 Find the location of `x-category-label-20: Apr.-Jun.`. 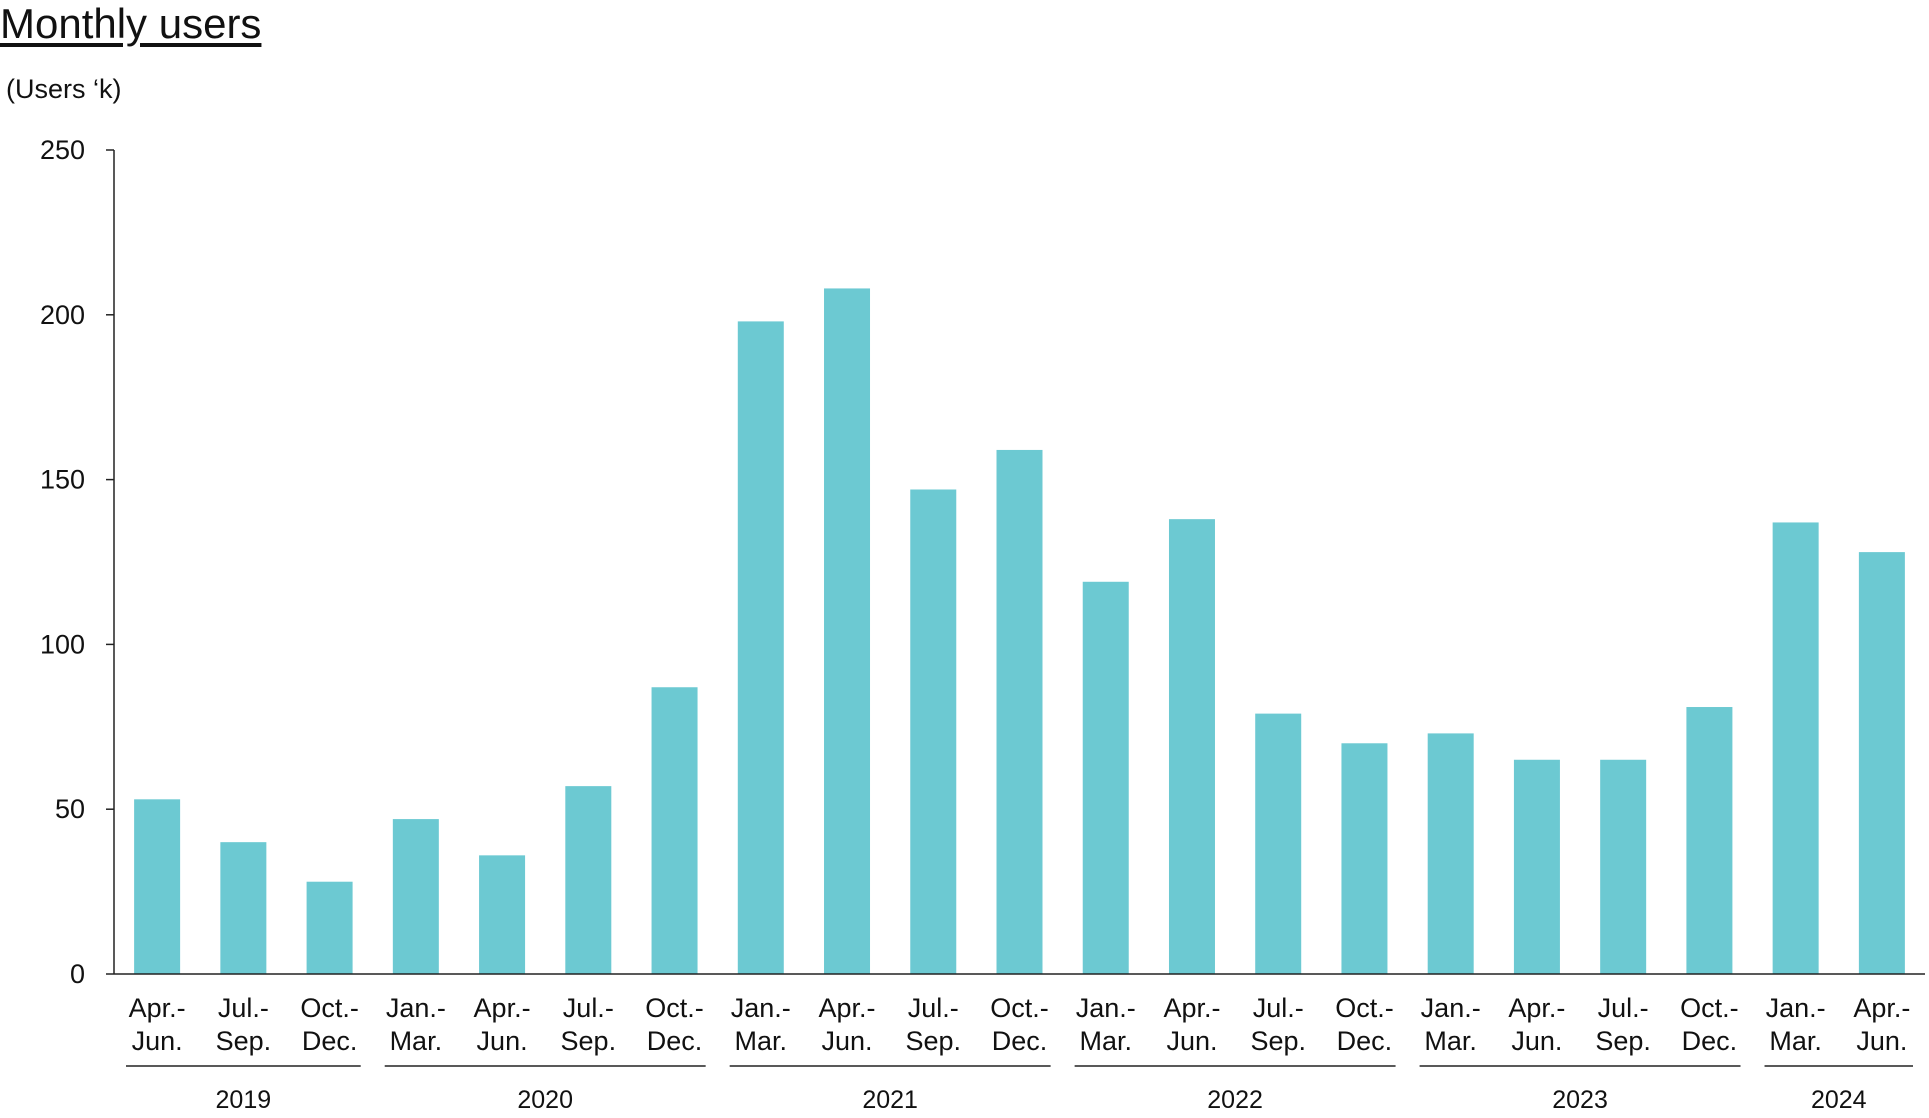

x-category-label-20: Apr.-Jun. is located at coordinates (1881, 1024).